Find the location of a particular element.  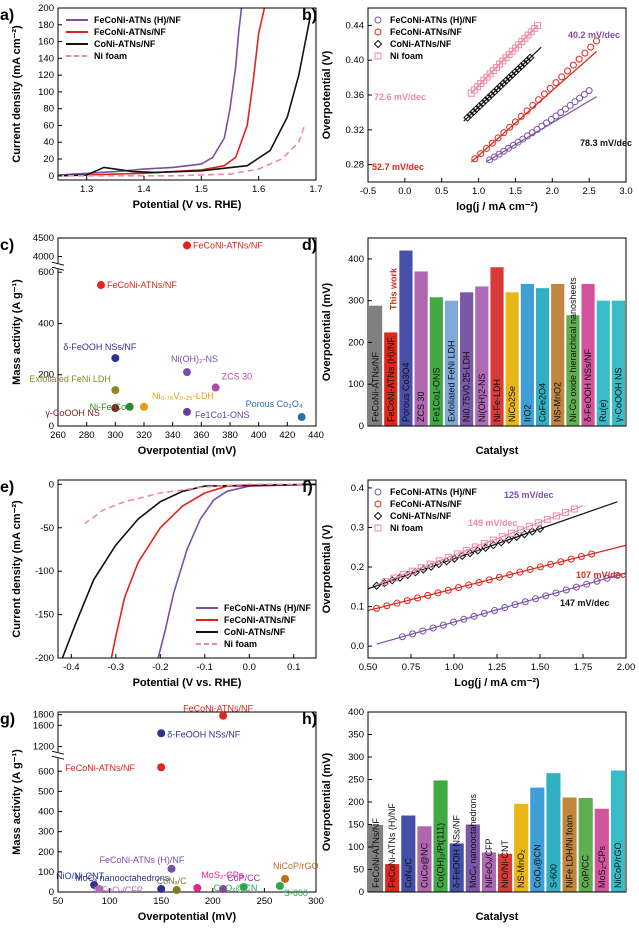

plot-area-a is located at coordinates (184, 92).